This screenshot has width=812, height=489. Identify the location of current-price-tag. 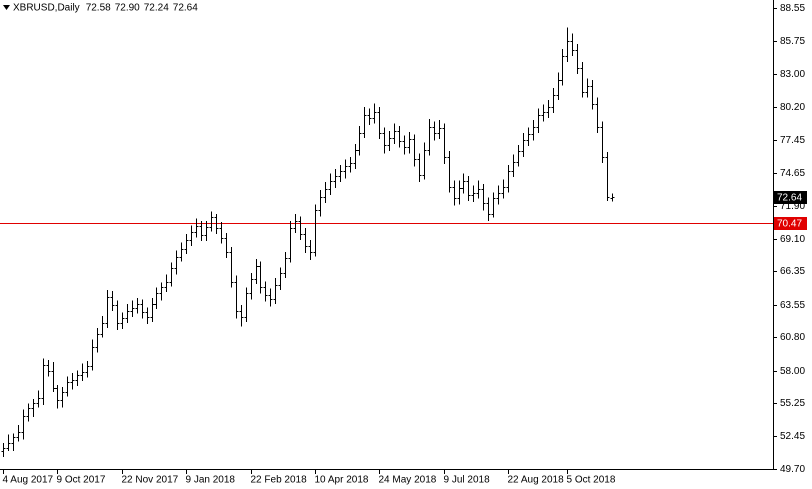
(790, 197).